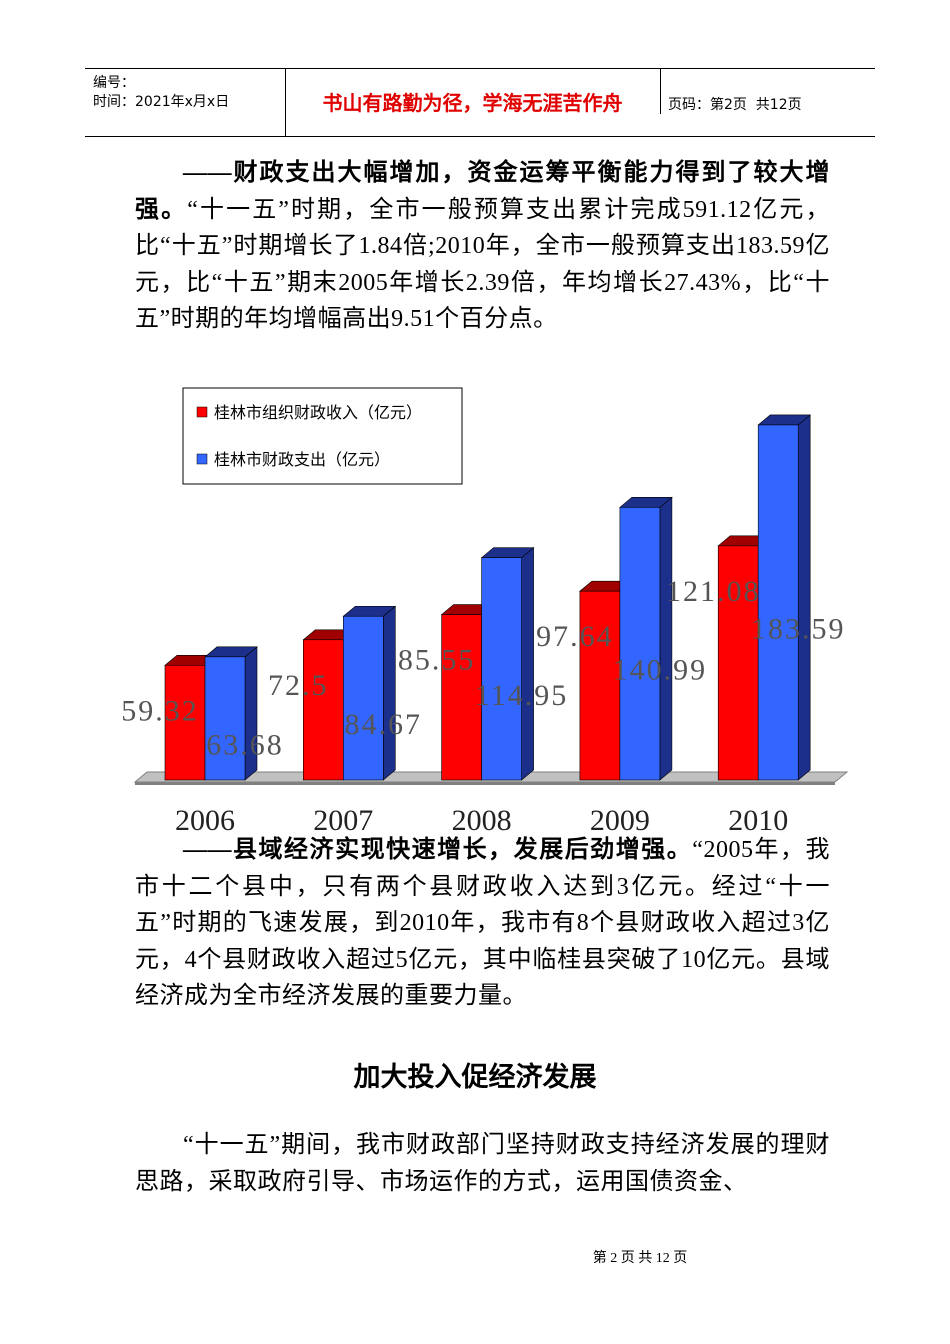 Image resolution: width=950 pixels, height=1344 pixels. Describe the element at coordinates (713, 591) in the screenshot. I see `data-label: 121.08` at that location.